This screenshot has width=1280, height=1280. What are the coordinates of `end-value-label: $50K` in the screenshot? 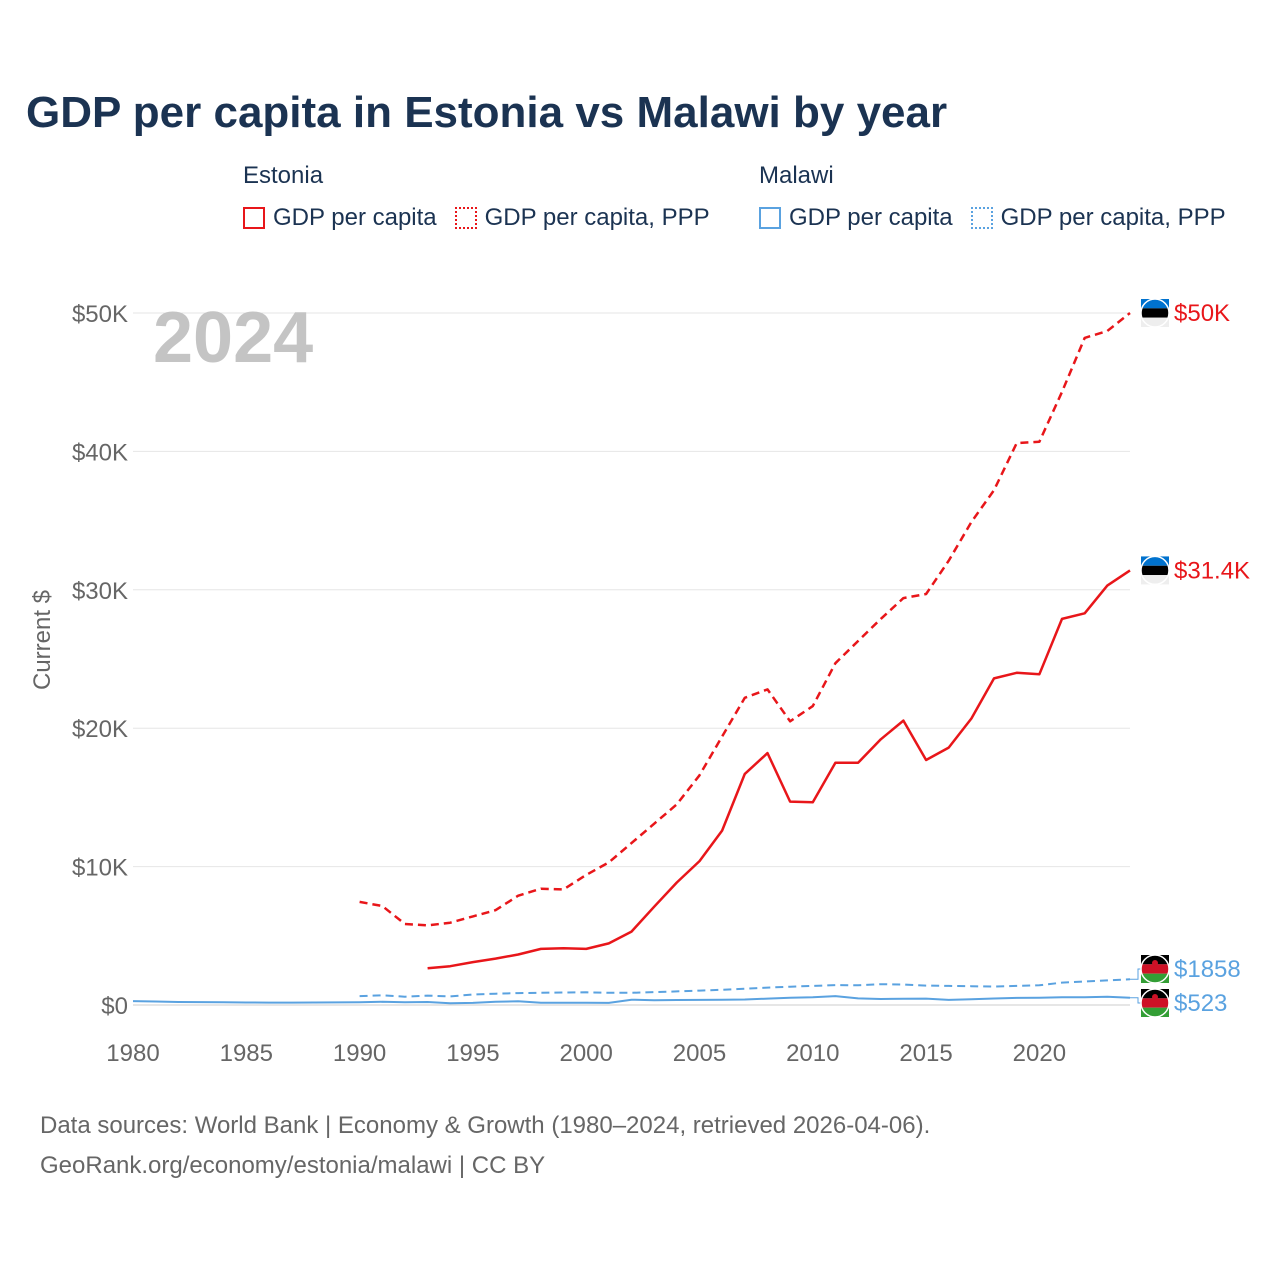 It's located at (1202, 313).